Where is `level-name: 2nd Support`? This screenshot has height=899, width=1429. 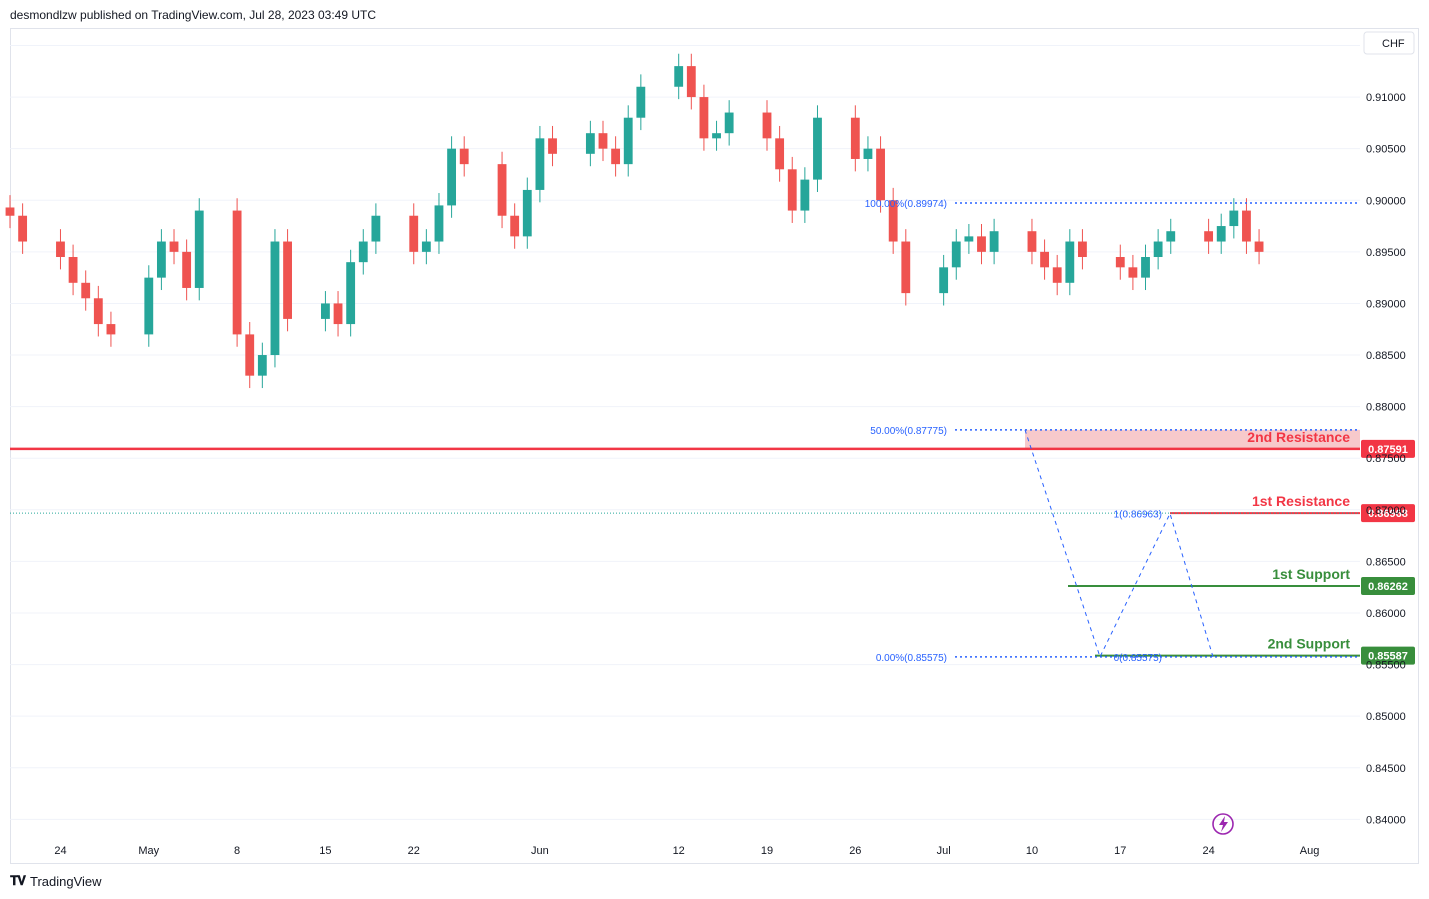 level-name: 2nd Support is located at coordinates (1309, 644).